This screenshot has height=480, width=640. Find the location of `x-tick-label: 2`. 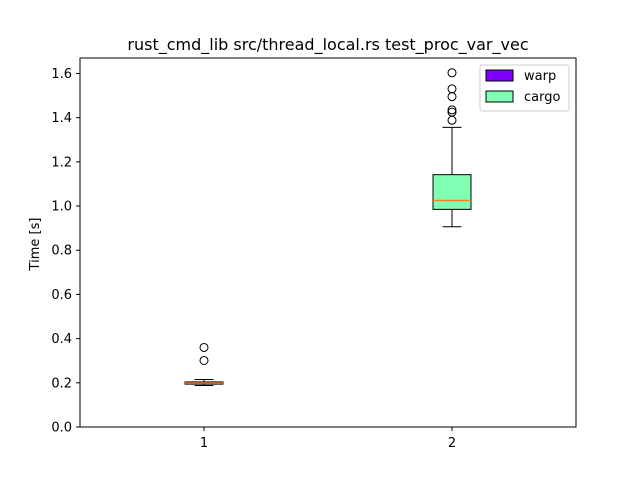

x-tick-label: 2 is located at coordinates (452, 443).